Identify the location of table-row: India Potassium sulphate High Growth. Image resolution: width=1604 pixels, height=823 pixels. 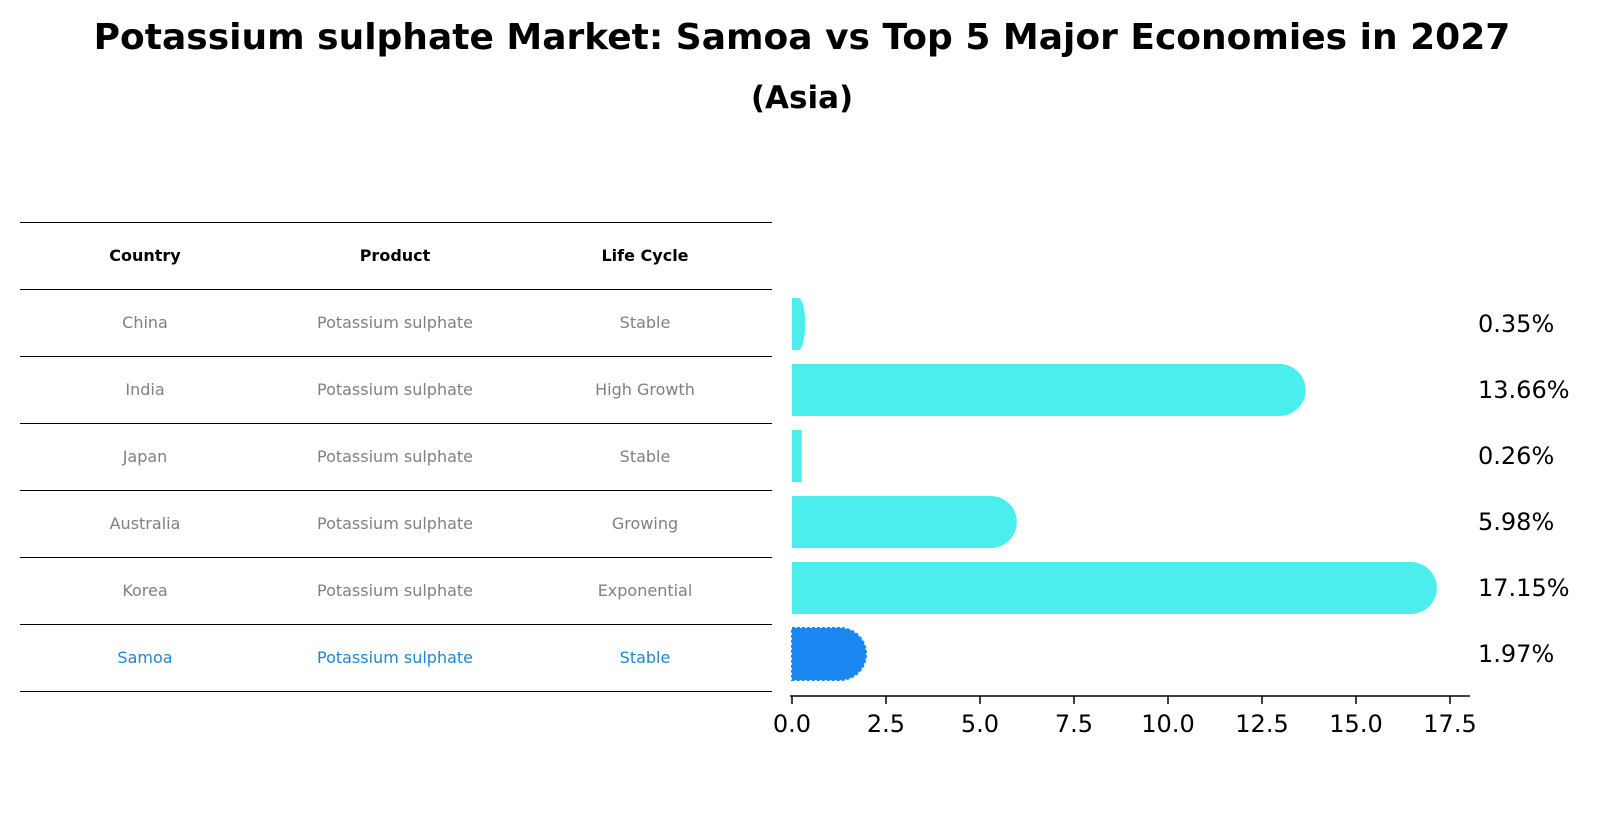
(396, 390).